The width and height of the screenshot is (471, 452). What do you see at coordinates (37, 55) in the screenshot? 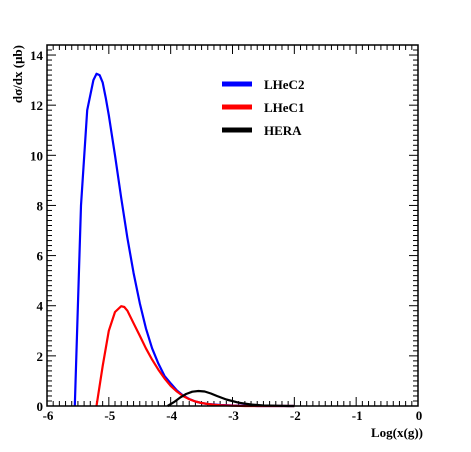
I see `y-tick-label: 14` at bounding box center [37, 55].